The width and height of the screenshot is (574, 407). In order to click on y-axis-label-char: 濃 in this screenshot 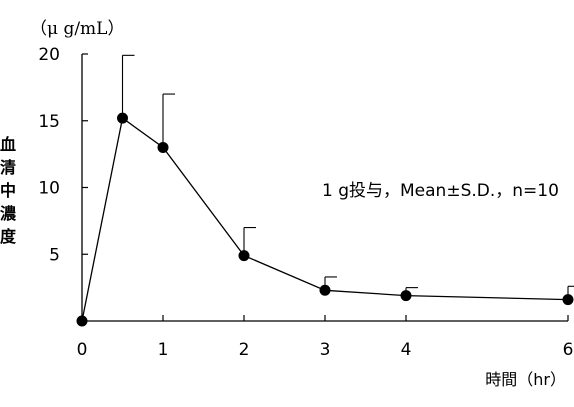, I will do `click(8, 213)`.